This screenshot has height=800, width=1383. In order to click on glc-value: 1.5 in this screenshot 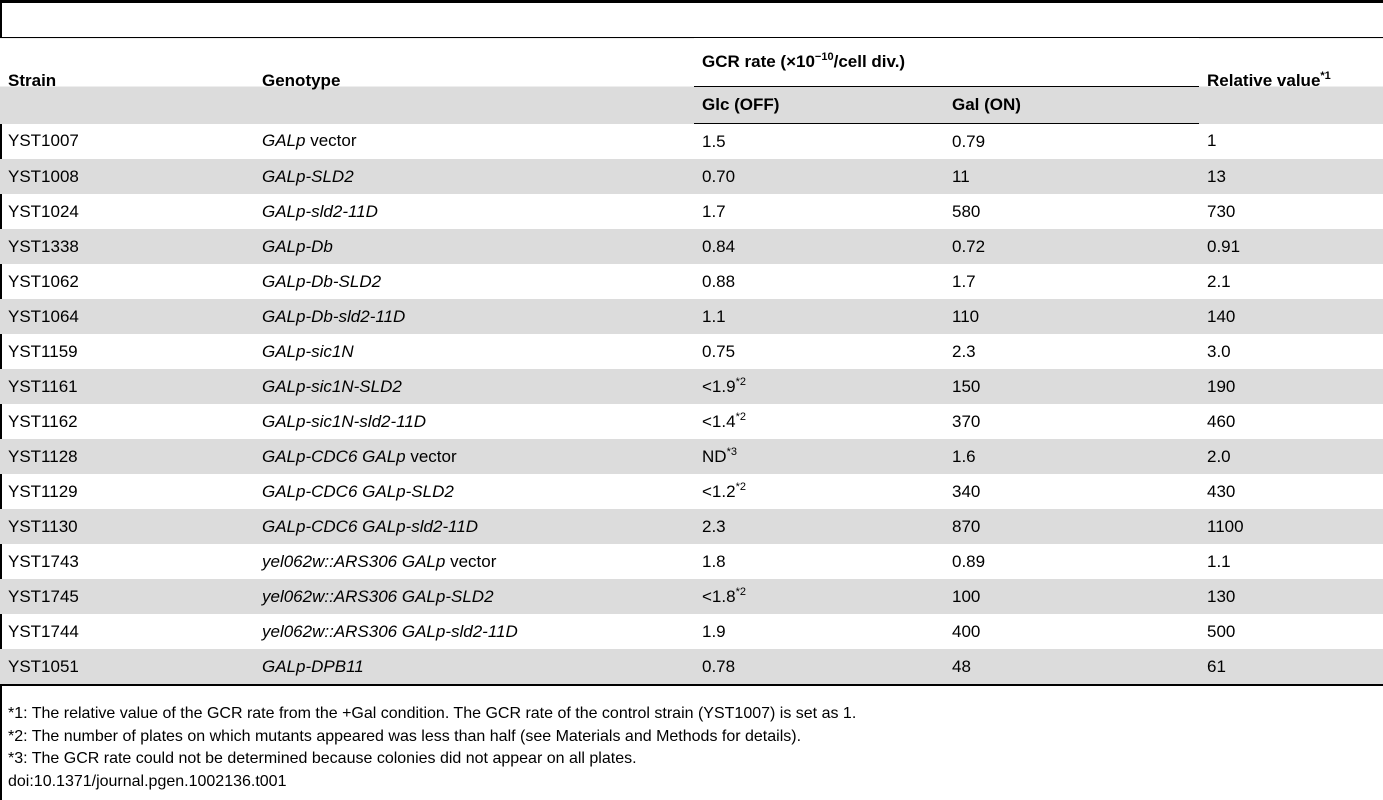, I will do `click(714, 141)`.